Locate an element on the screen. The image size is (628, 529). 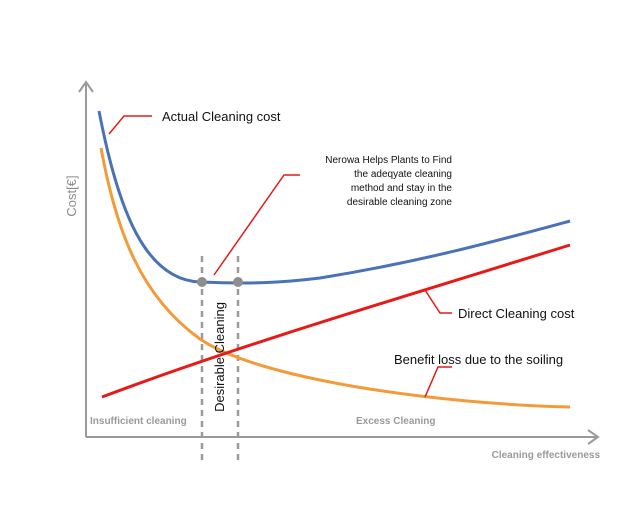
callout-actual-cleaning is located at coordinates (130, 125).